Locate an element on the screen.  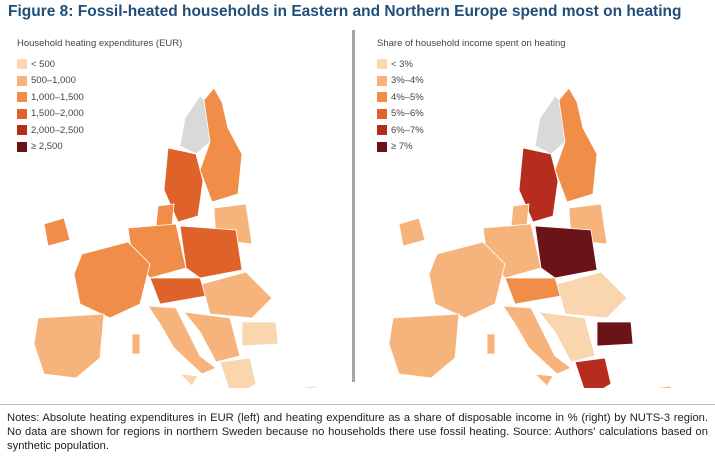
legend-label: ≥ 7% is located at coordinates (402, 147).